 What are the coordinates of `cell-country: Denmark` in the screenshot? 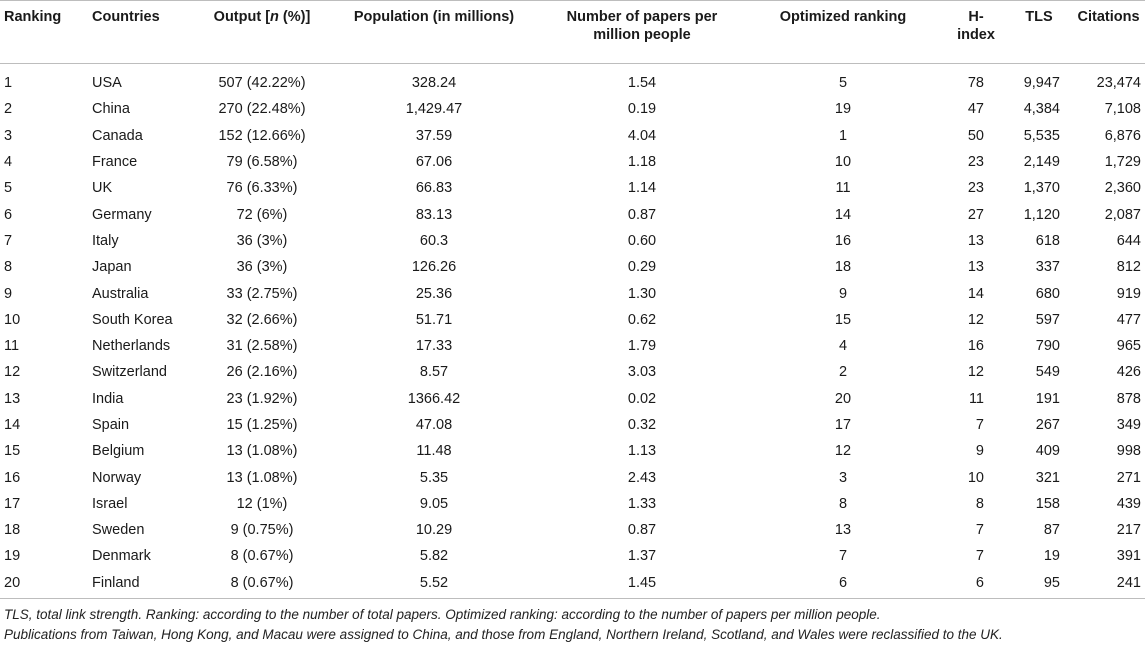 It's located at (121, 556).